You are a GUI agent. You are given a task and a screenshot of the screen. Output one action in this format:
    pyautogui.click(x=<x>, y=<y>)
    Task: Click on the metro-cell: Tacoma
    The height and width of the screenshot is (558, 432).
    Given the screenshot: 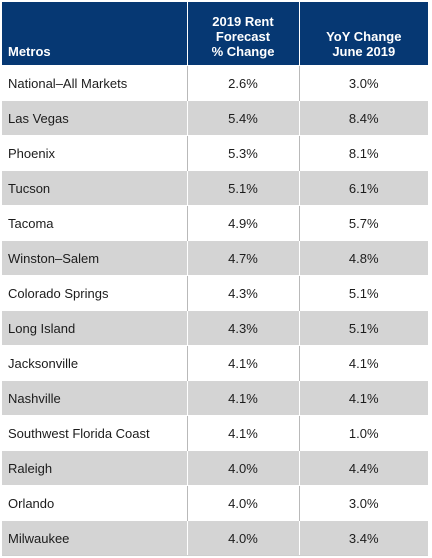 What is the action you would take?
    pyautogui.click(x=95, y=223)
    